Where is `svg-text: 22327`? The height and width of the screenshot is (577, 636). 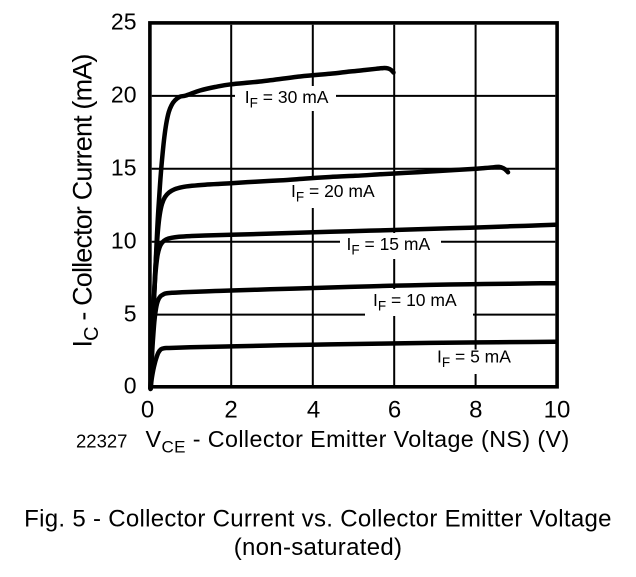
svg-text: 22327 is located at coordinates (101, 440).